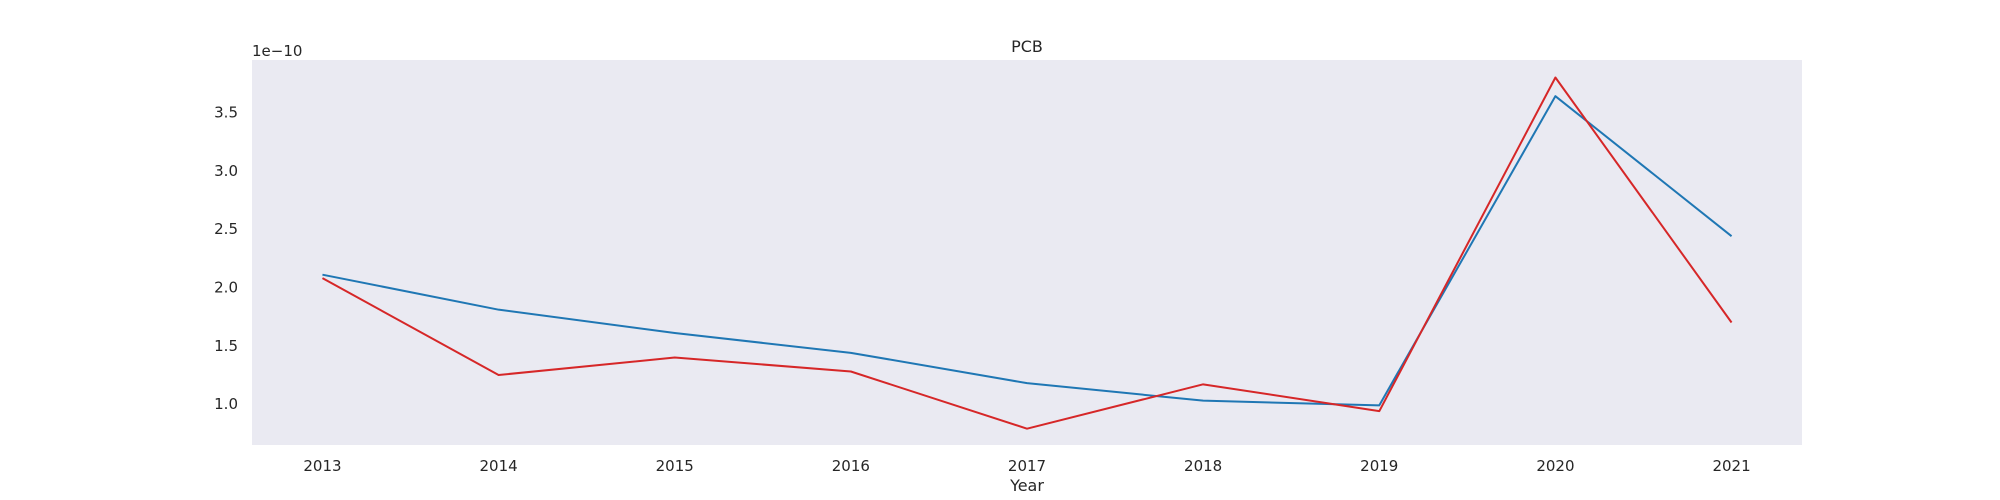  What do you see at coordinates (226, 346) in the screenshot?
I see `y-tick-label: 1.5` at bounding box center [226, 346].